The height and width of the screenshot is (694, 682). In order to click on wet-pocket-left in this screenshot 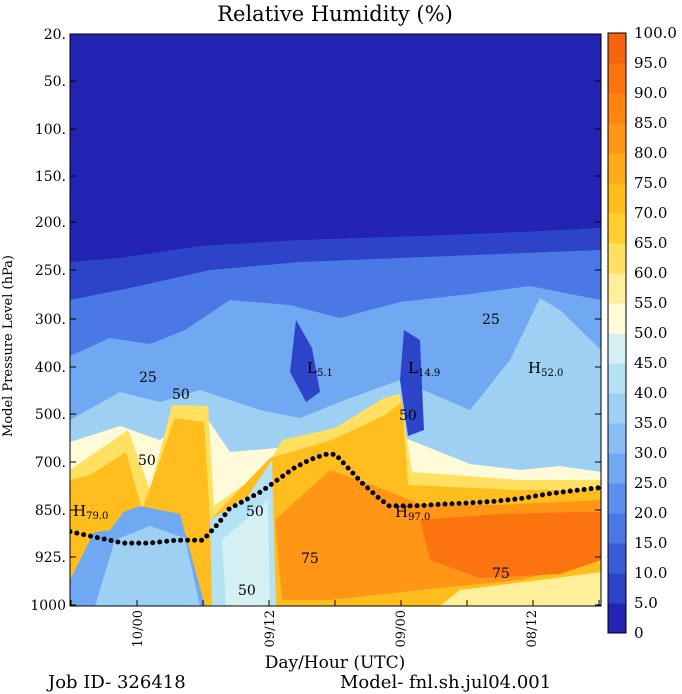, I will do `click(99, 503)`.